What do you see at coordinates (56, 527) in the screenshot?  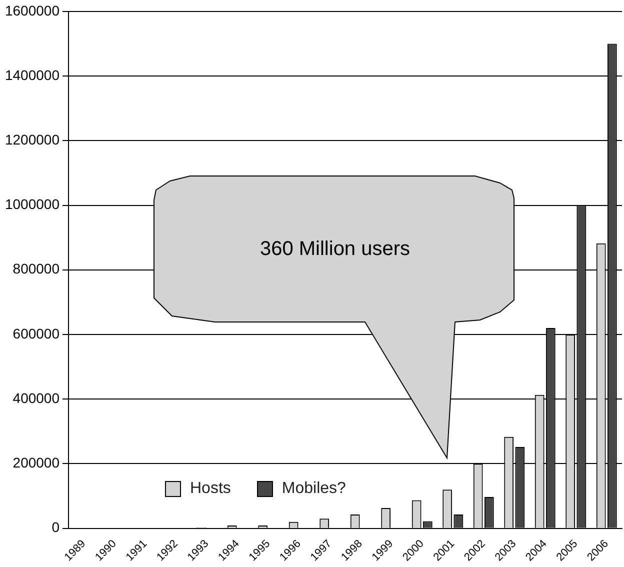 I see `y-tick-label: 0` at bounding box center [56, 527].